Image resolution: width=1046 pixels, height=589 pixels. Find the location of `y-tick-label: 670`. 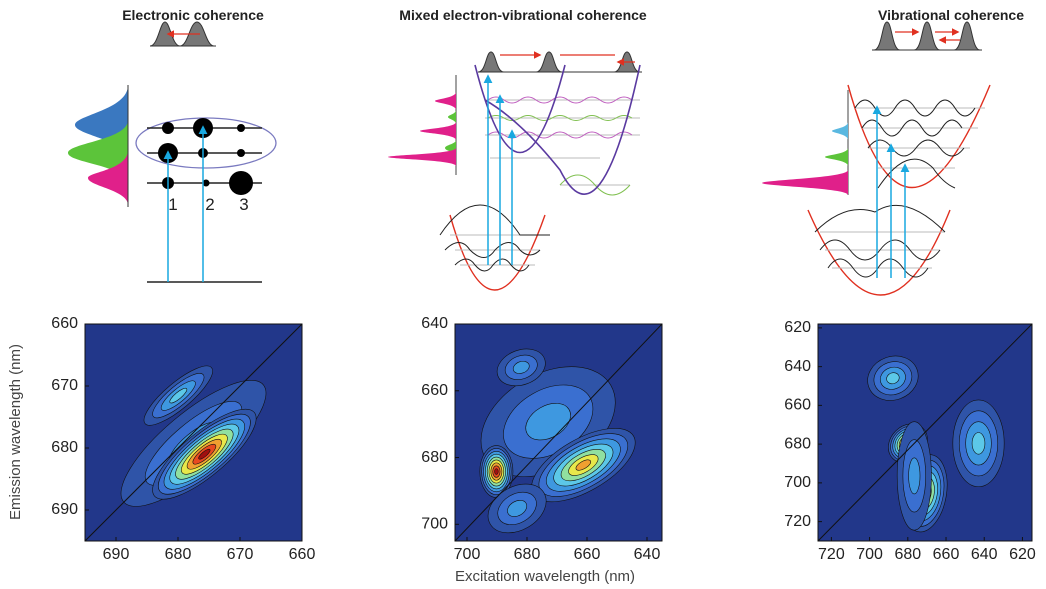

y-tick-label: 670 is located at coordinates (64, 385).